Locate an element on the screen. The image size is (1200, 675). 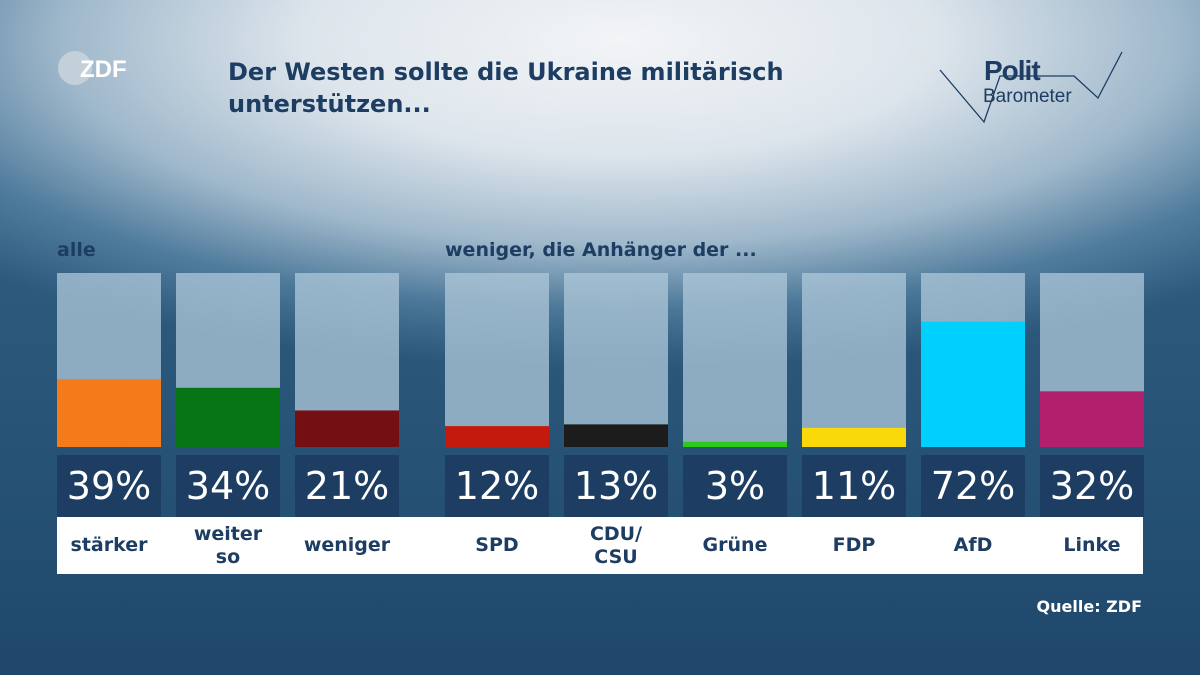
value-label: 39% is located at coordinates (109, 486).